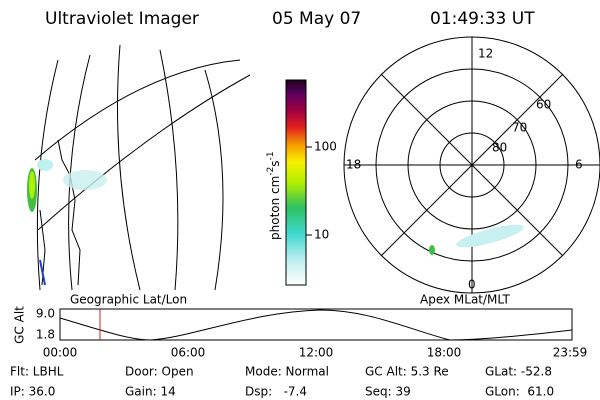  I want to click on status-field: GLon: 61.0, so click(519, 392).